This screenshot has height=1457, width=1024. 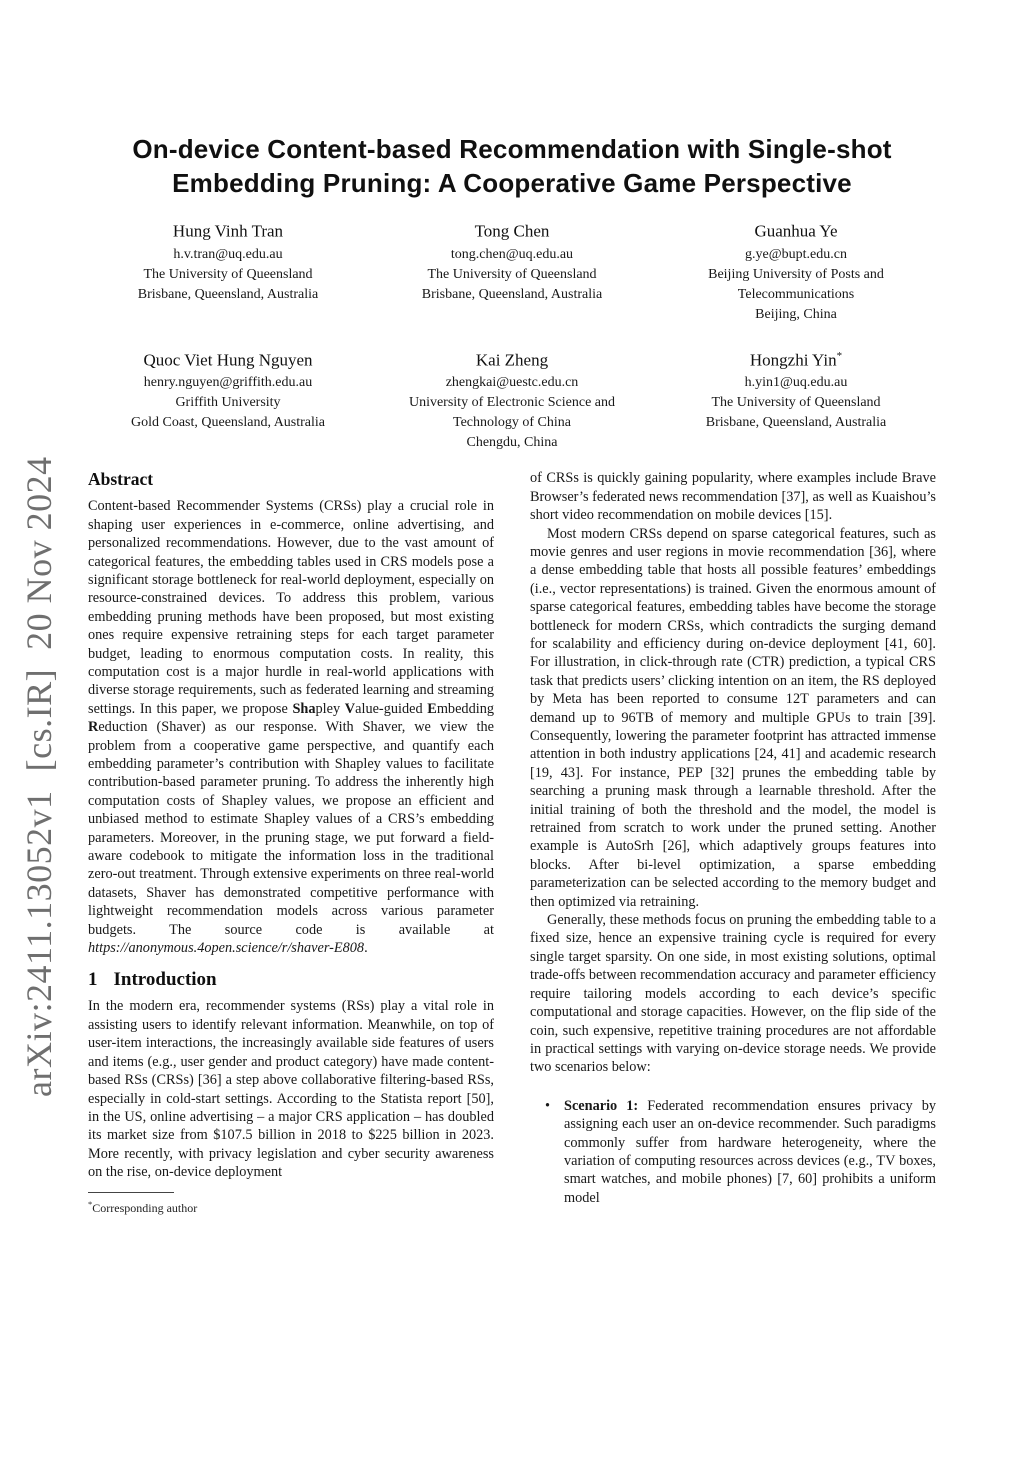 What do you see at coordinates (165, 980) in the screenshot?
I see `section-title: Introduction` at bounding box center [165, 980].